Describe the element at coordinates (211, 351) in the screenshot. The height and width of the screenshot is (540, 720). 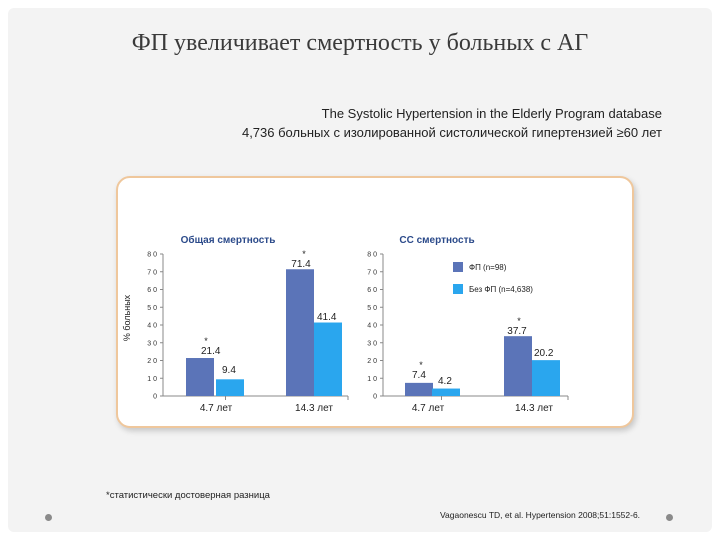
I see `data-label: 21.4` at that location.